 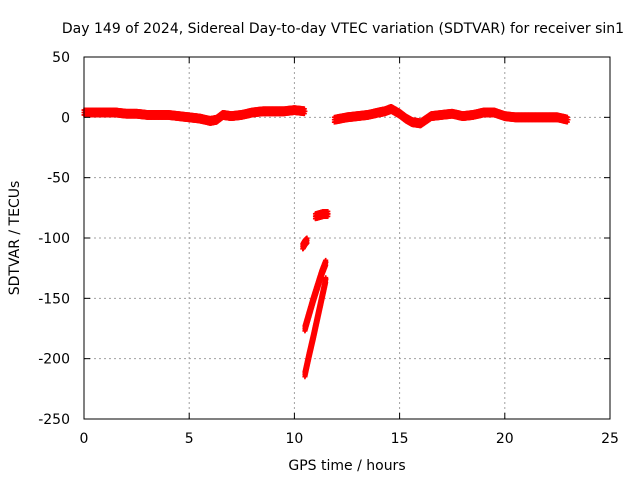 I want to click on x-tick-label: 10, so click(x=294, y=439).